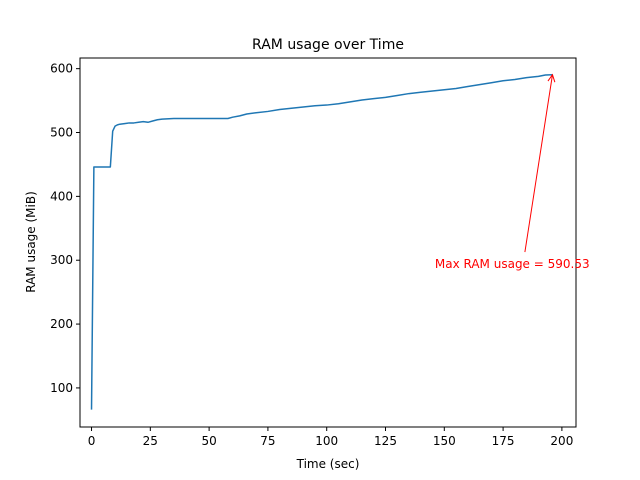 The image size is (640, 480). I want to click on x-axis-ticks: 0 25 50 75 100 125 150 175 200, so click(330, 437).